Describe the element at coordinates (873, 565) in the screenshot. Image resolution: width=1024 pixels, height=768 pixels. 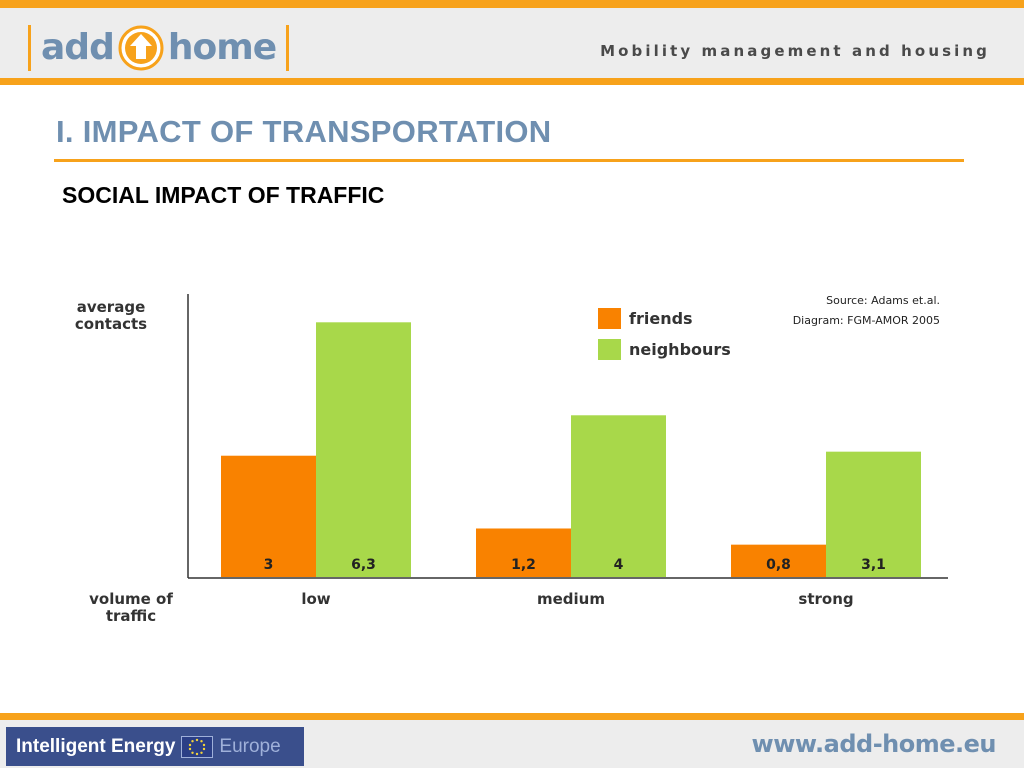
I see `bar-value-label-neighbours-strong: 3,1` at that location.